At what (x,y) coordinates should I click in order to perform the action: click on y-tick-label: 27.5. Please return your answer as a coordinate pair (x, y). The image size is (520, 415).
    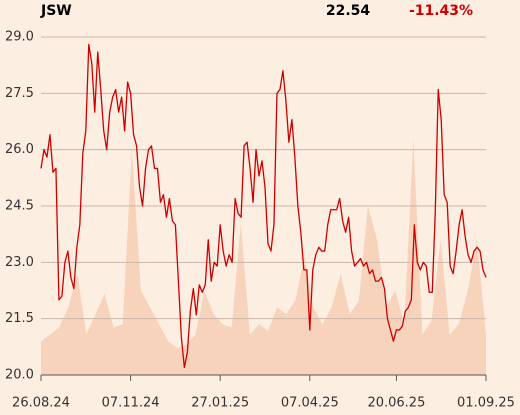
    Looking at the image, I should click on (19, 93).